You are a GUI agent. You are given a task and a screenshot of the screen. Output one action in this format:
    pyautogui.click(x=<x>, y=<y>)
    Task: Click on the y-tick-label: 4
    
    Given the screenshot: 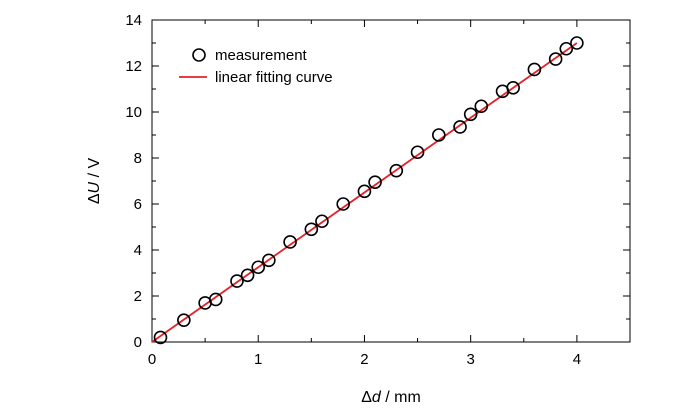 What is the action you would take?
    pyautogui.click(x=138, y=250)
    